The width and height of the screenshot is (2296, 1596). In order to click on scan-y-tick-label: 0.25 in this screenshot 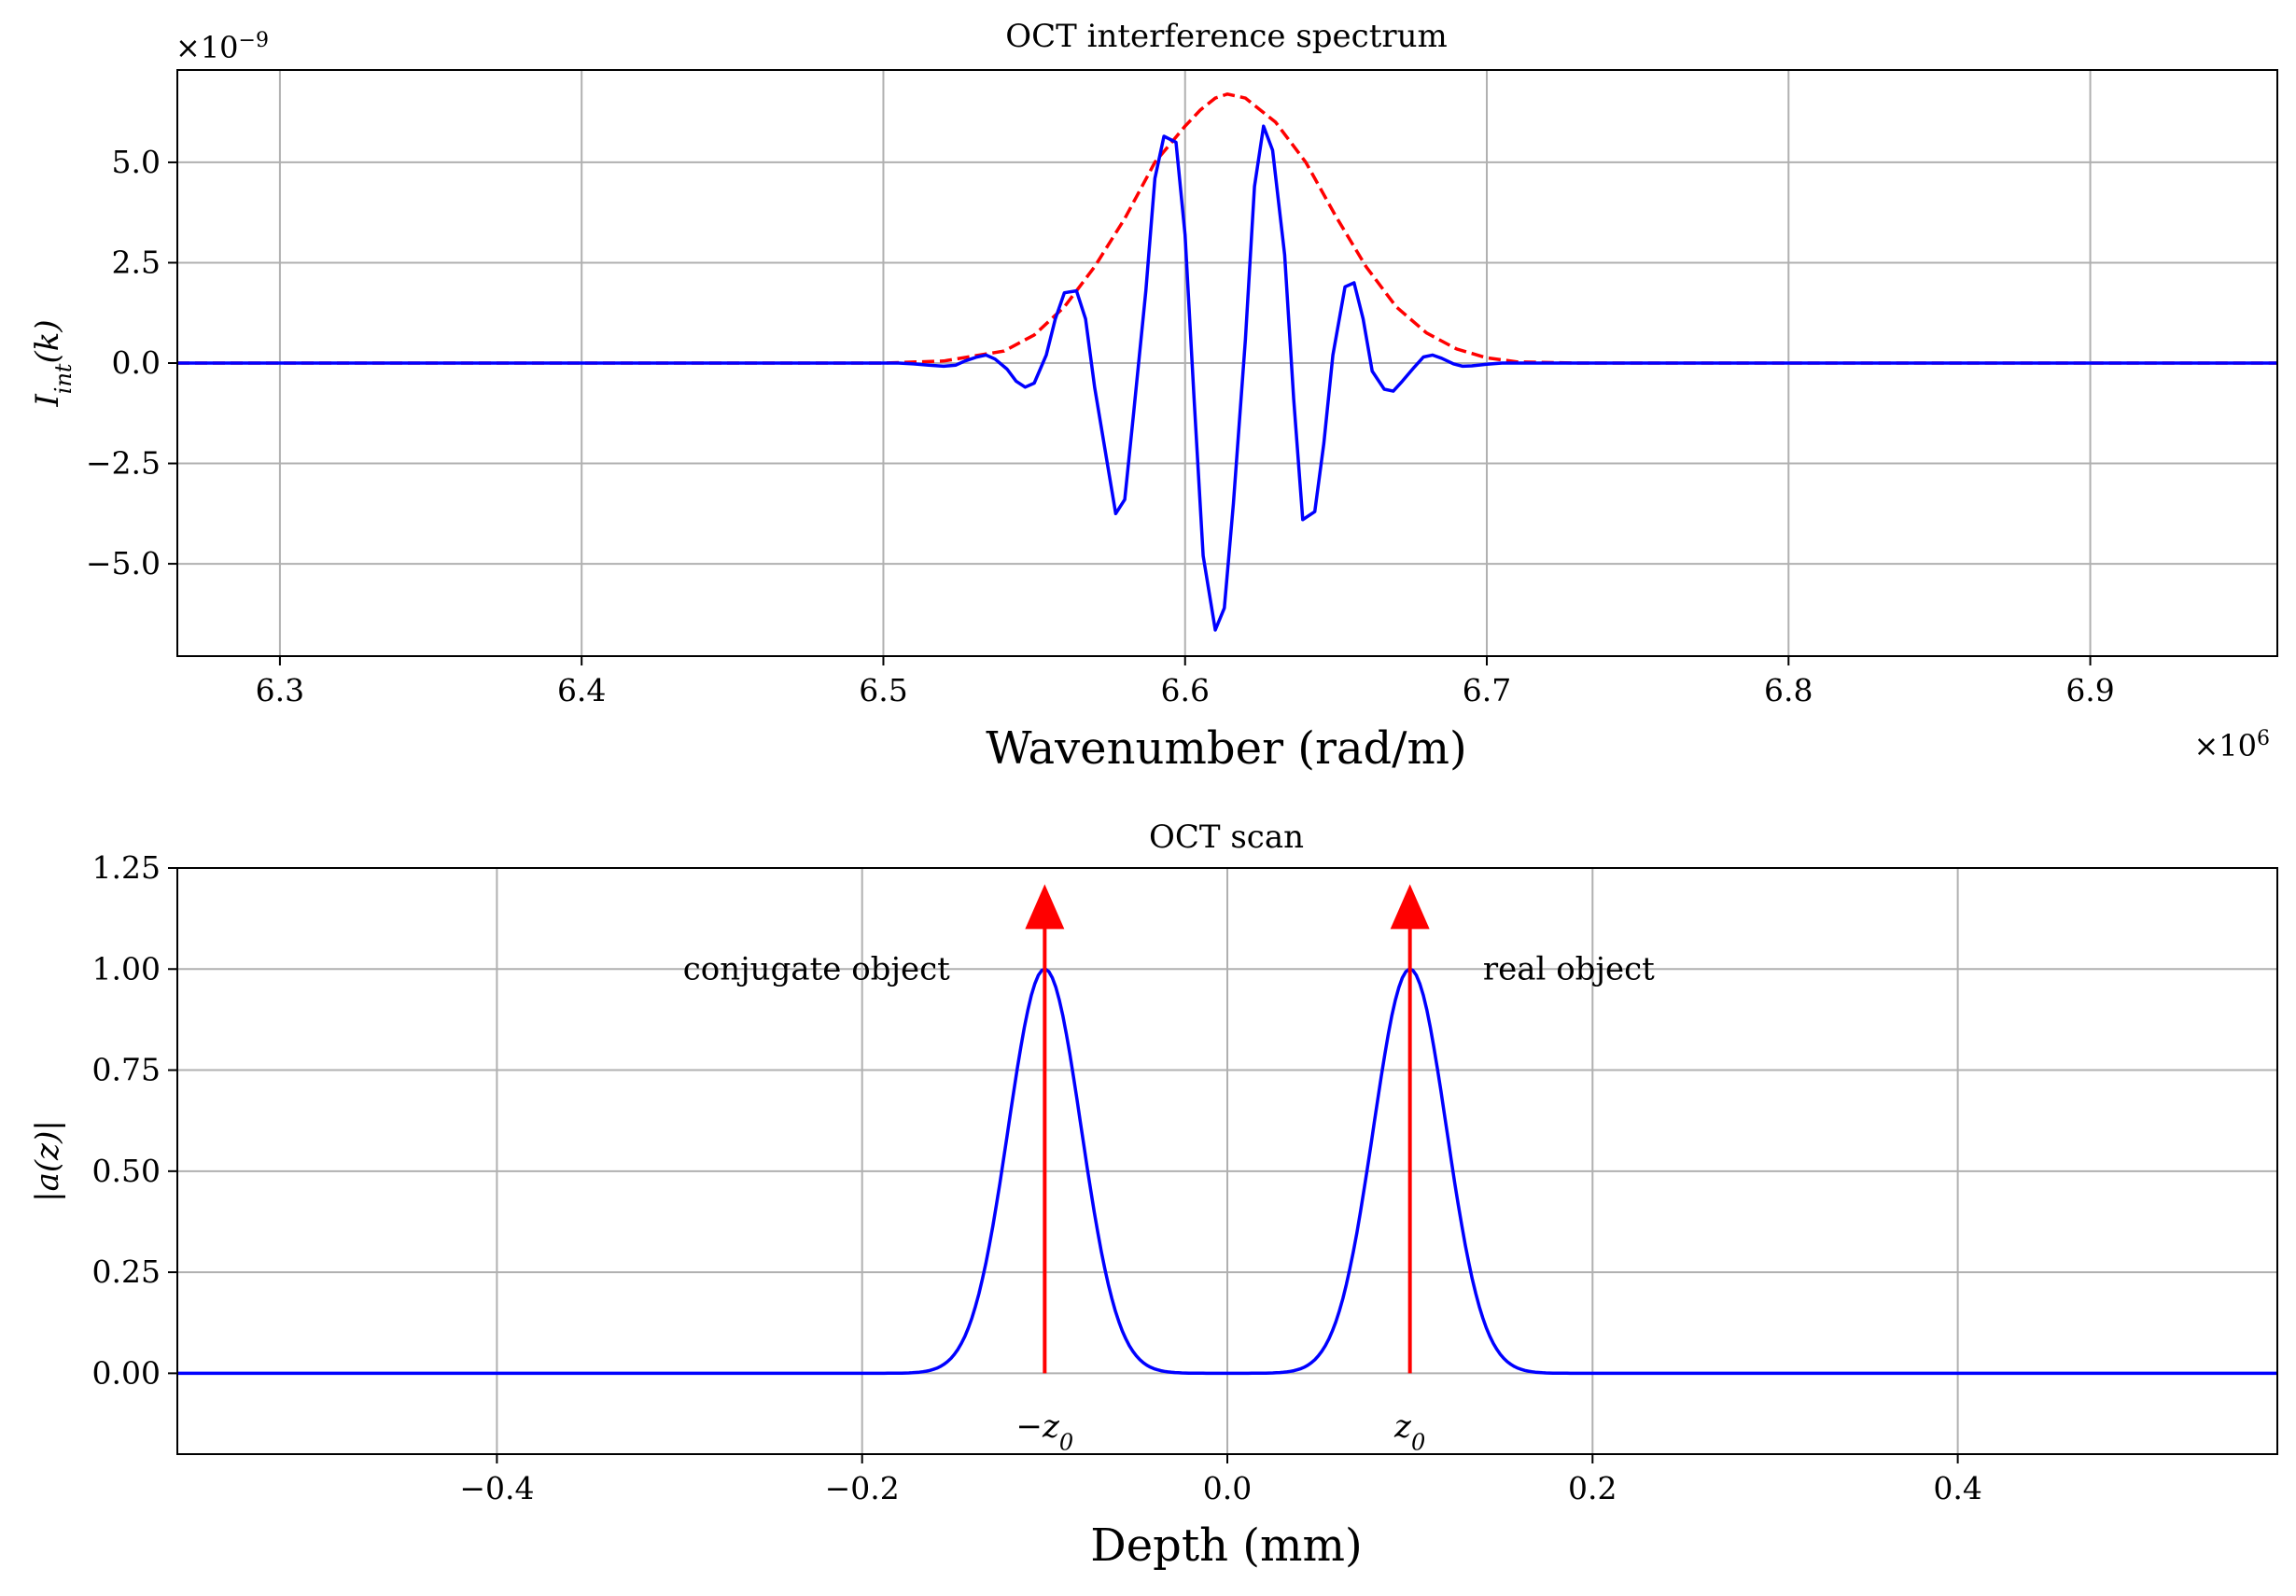, I will do `click(126, 1271)`.